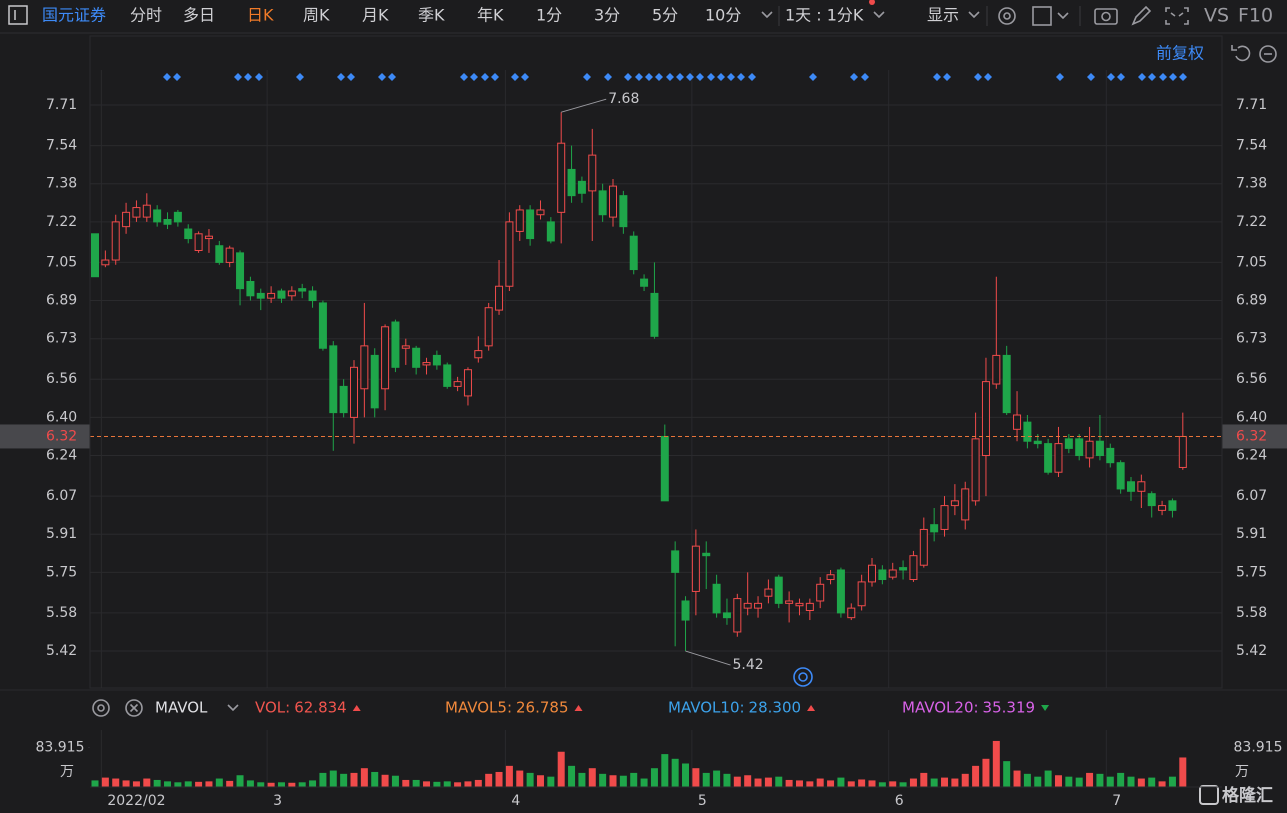  Describe the element at coordinates (375, 15) in the screenshot. I see `period-tab: 月K` at that location.